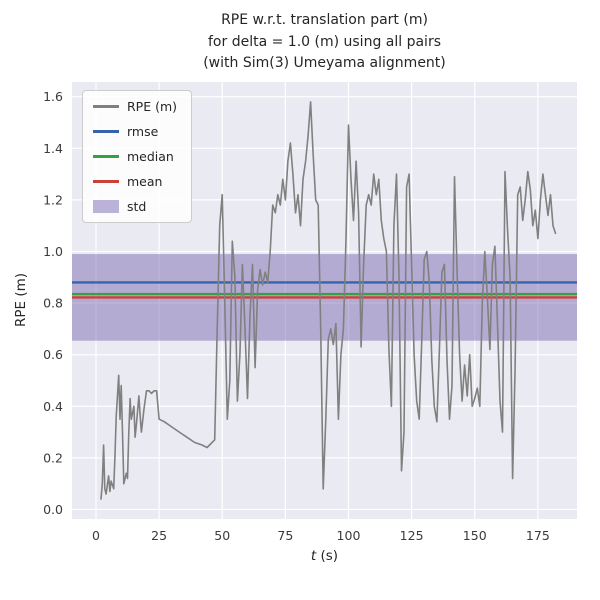 This screenshot has width=600, height=600. I want to click on legend-rmse-swatch, so click(106, 131).